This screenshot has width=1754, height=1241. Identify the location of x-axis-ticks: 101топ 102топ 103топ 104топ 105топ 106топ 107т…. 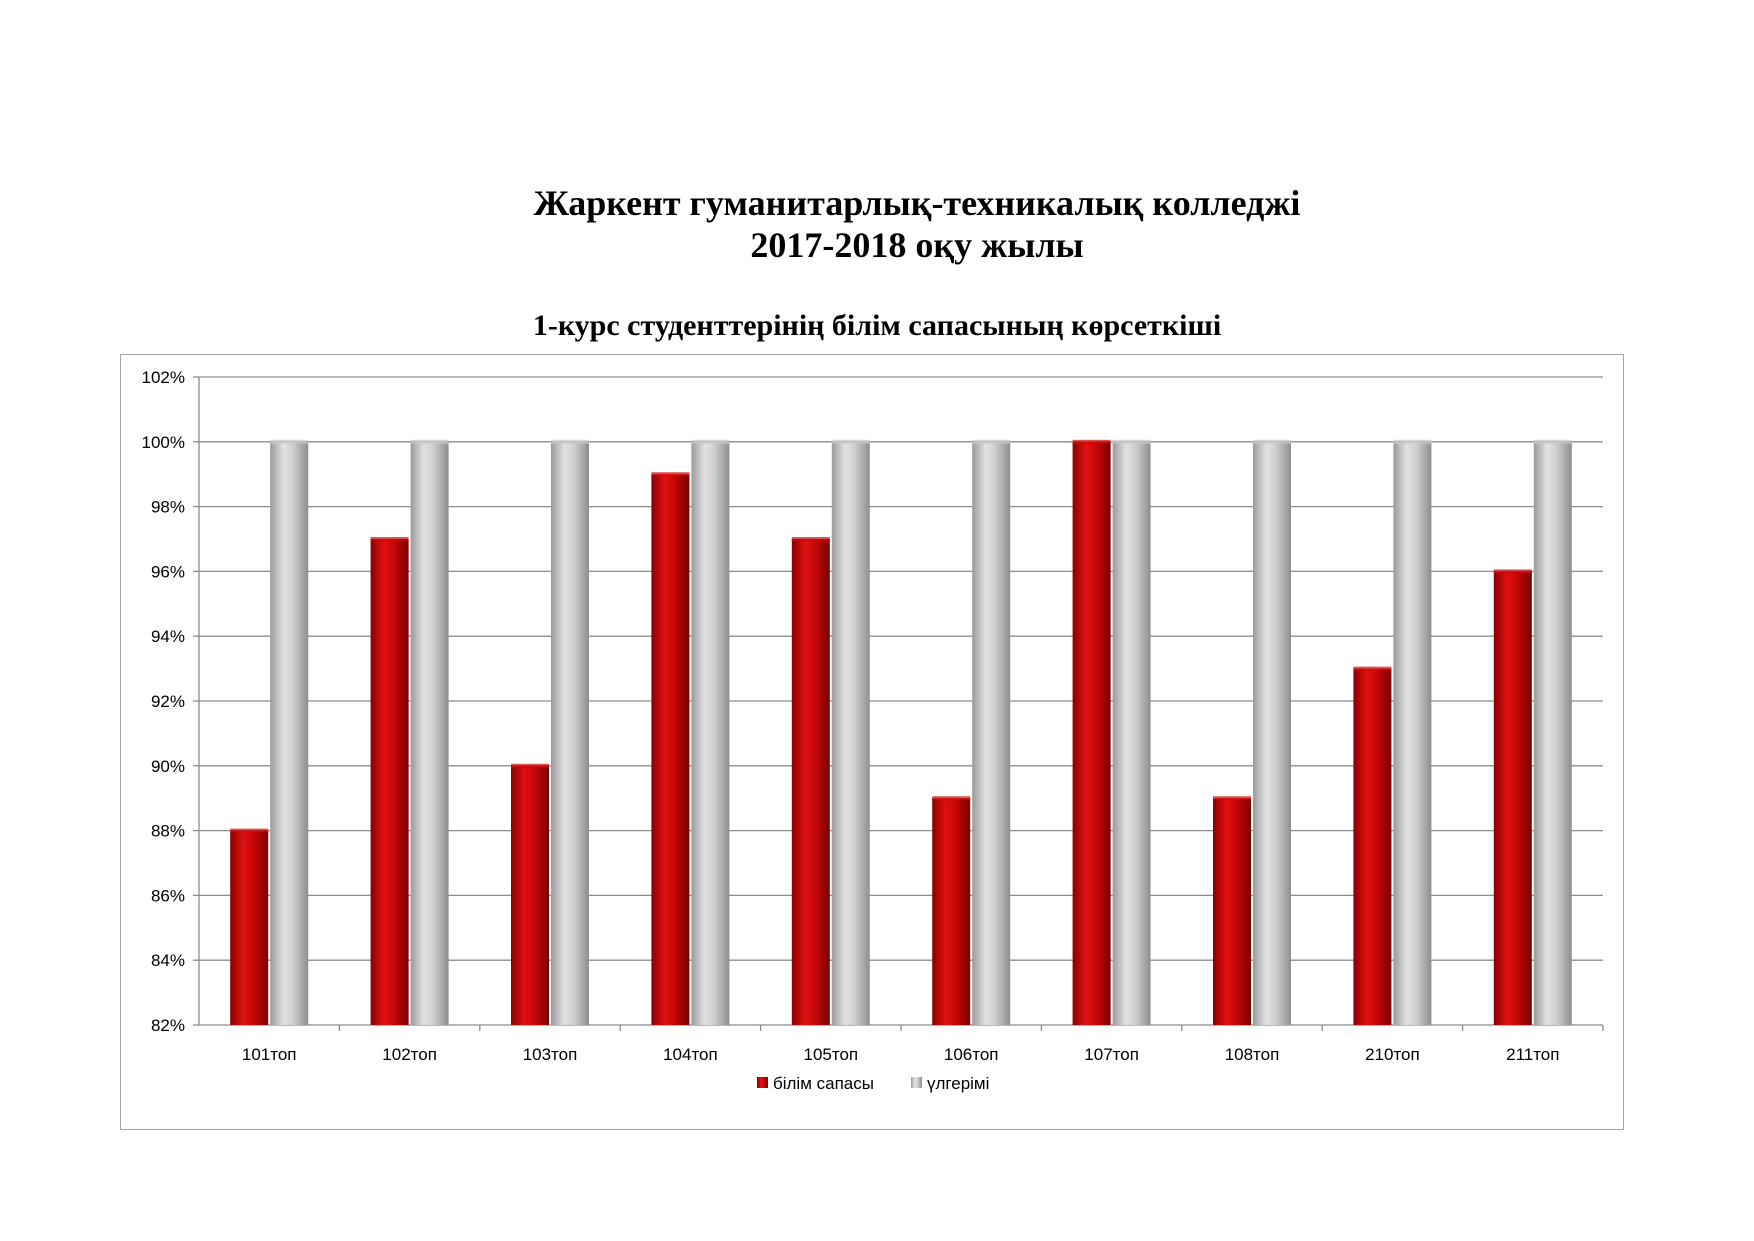
(901, 1054).